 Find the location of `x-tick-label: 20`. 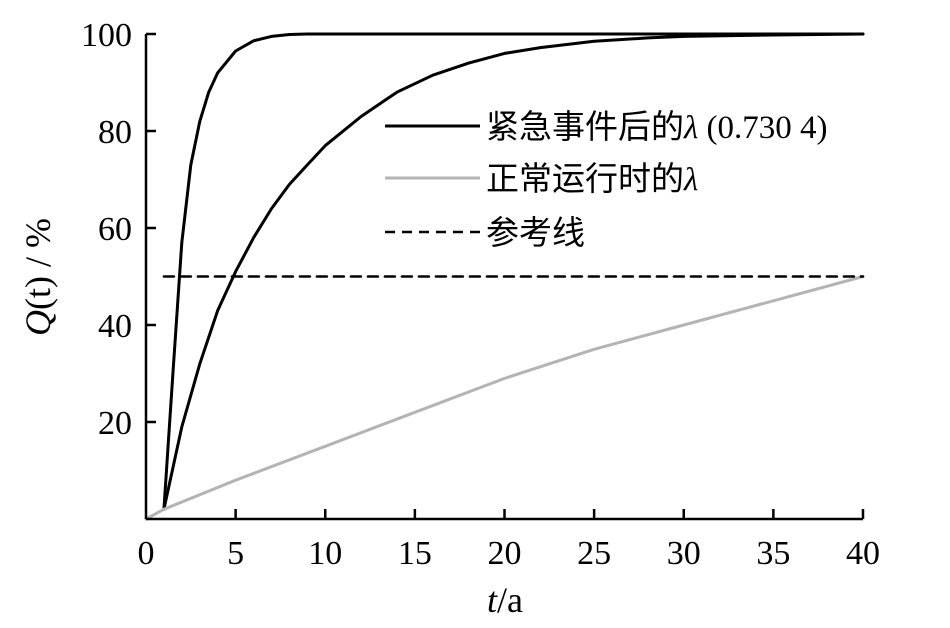

x-tick-label: 20 is located at coordinates (505, 553).